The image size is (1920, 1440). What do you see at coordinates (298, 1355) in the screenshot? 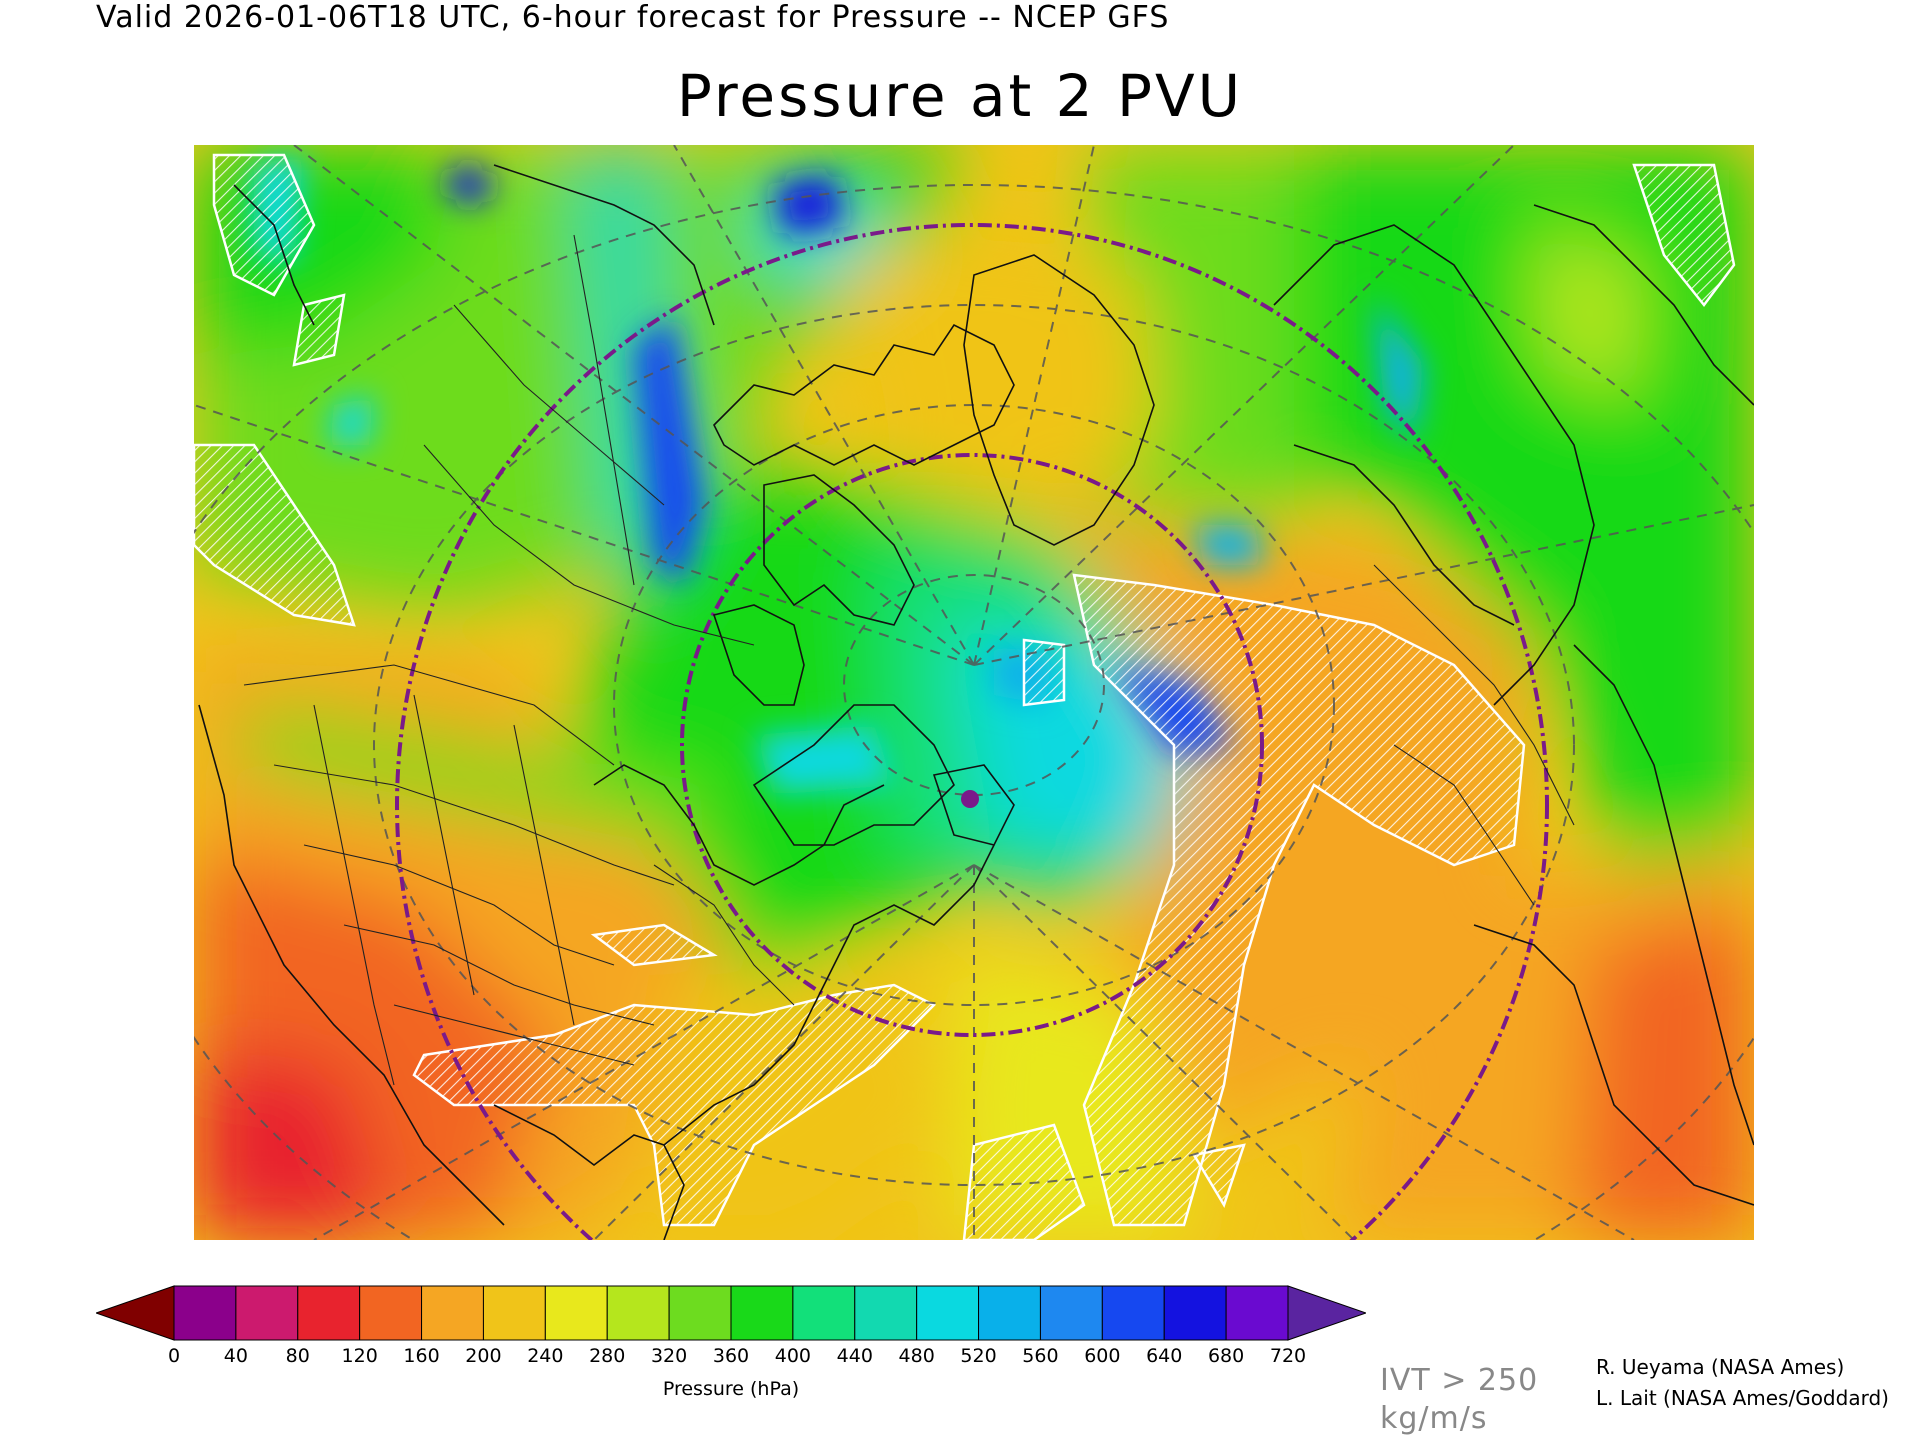
I see `colorbar-tick-label: 80` at bounding box center [298, 1355].